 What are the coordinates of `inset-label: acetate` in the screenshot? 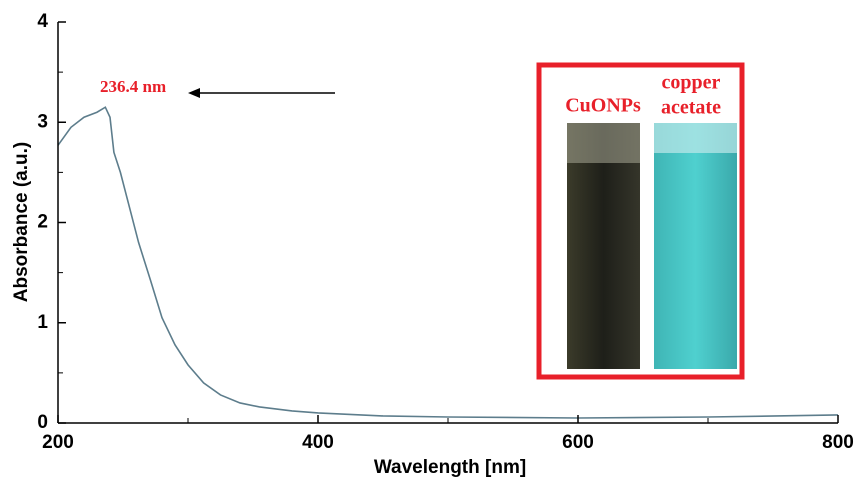 It's located at (691, 108).